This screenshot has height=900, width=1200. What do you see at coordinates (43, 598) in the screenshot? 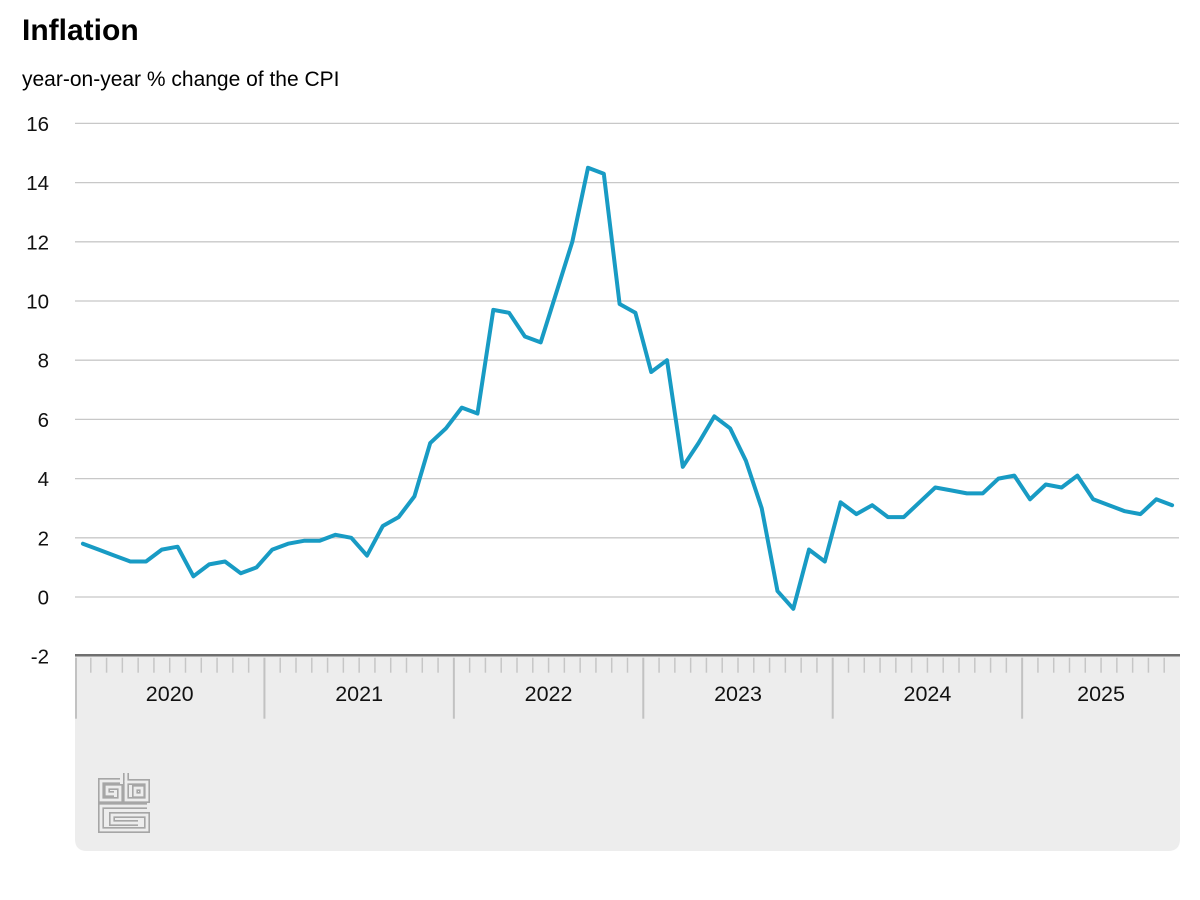
I see `y-label-0: 0` at bounding box center [43, 598].